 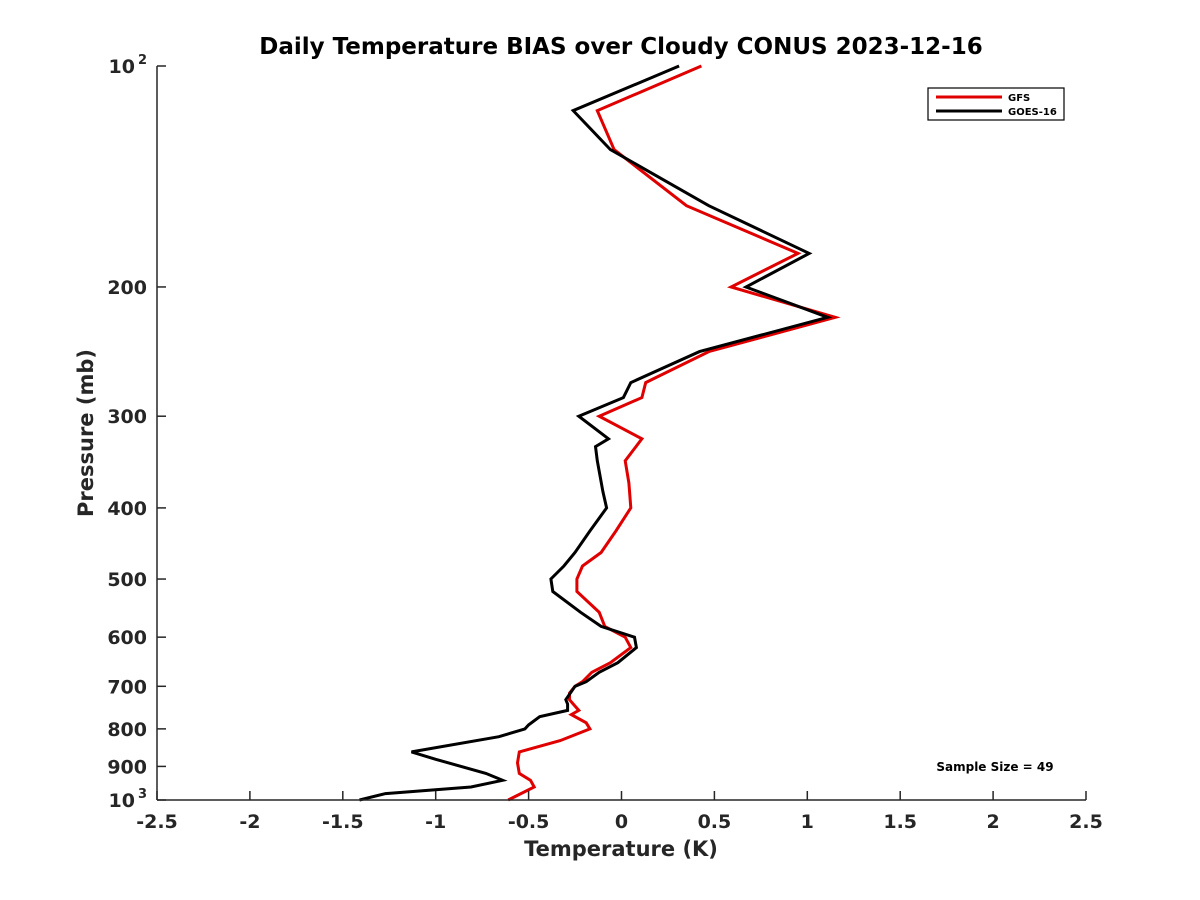 I want to click on y-tick-label: 400, so click(x=127, y=509).